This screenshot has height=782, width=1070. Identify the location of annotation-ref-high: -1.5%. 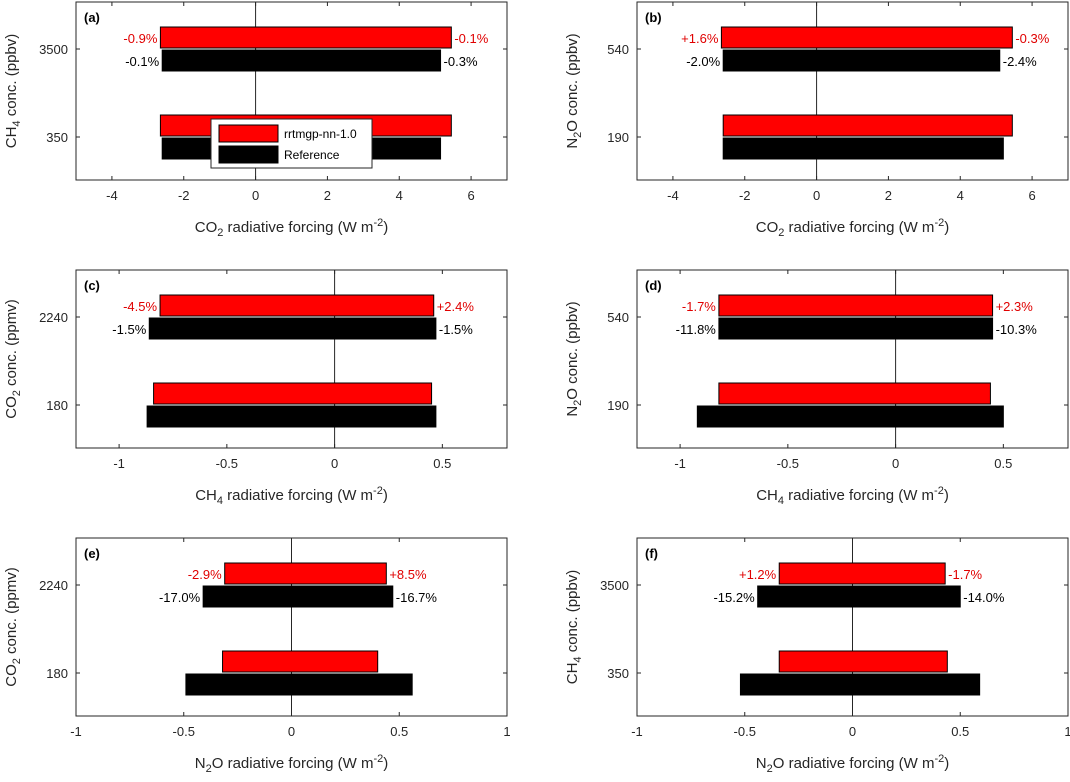
(456, 329).